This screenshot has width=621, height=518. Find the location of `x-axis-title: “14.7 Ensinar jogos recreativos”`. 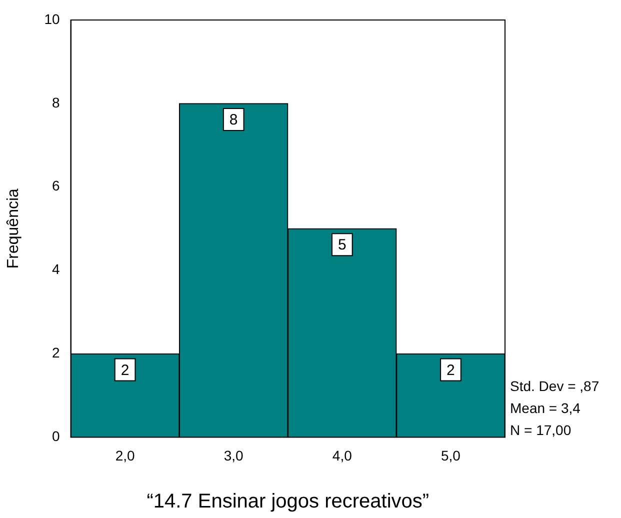

x-axis-title: “14.7 Ensinar jogos recreativos” is located at coordinates (288, 501).